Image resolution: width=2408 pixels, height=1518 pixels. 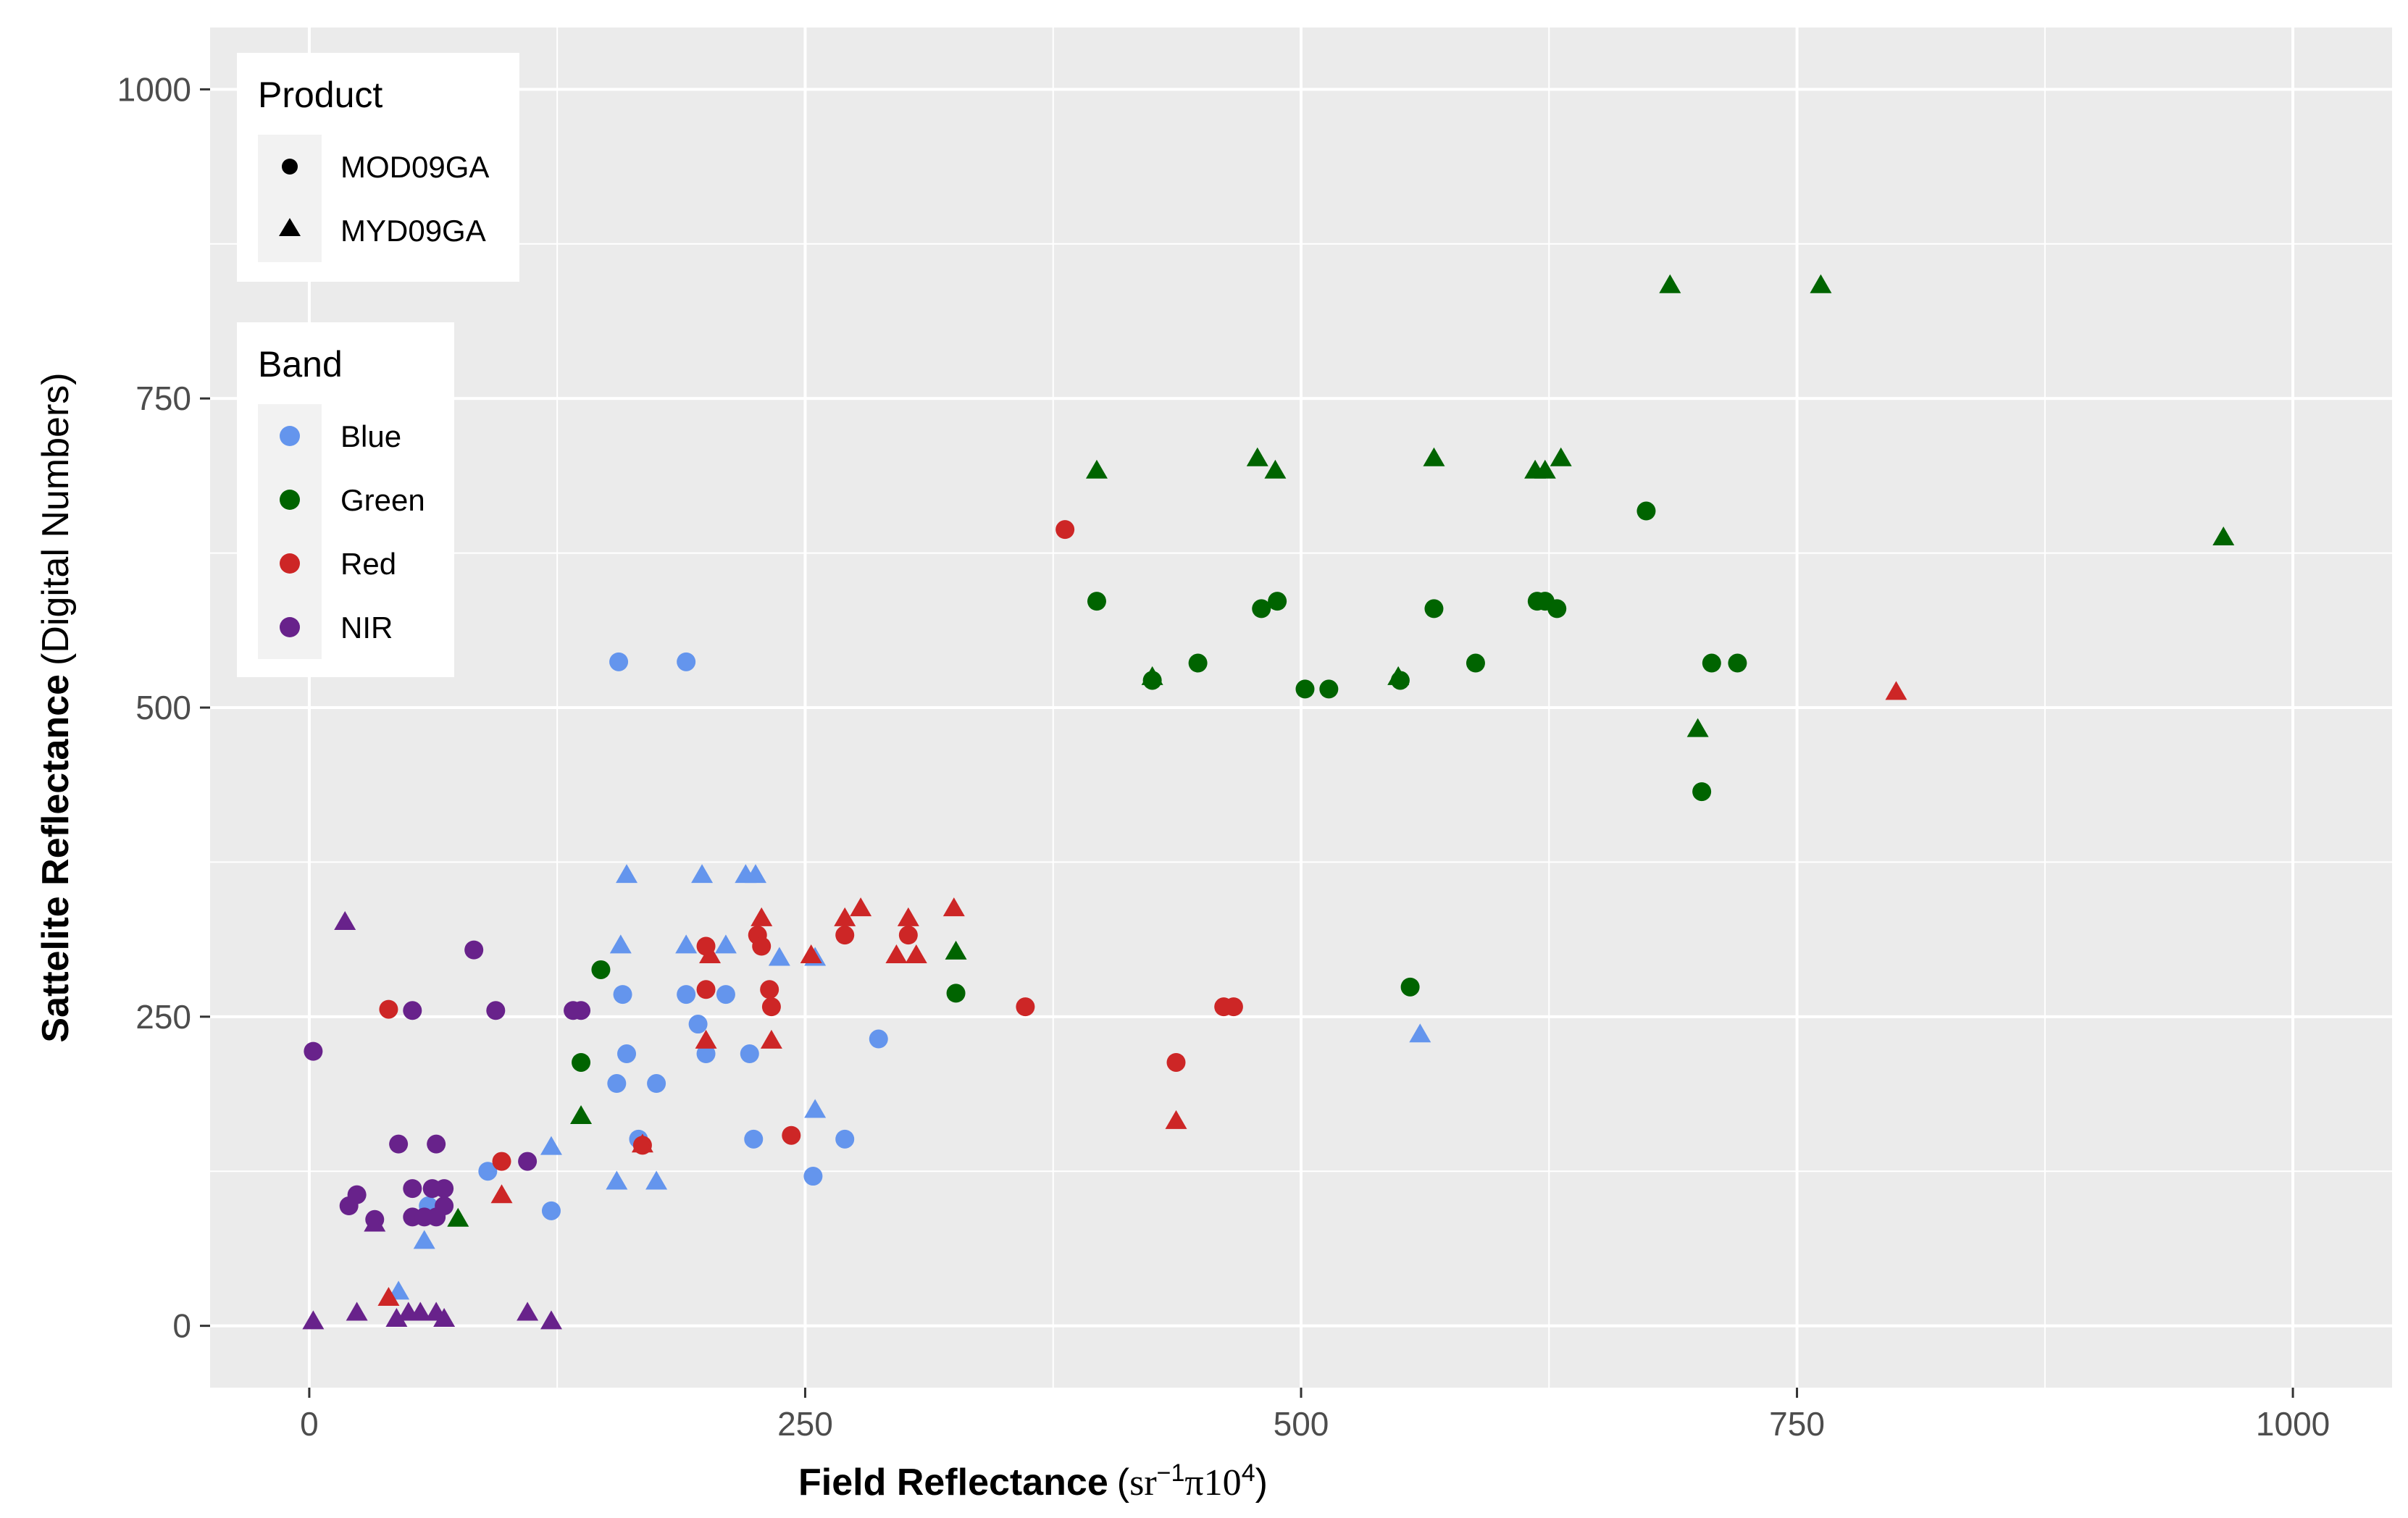 What do you see at coordinates (290, 627) in the screenshot?
I see `legend-band-swatch-nir` at bounding box center [290, 627].